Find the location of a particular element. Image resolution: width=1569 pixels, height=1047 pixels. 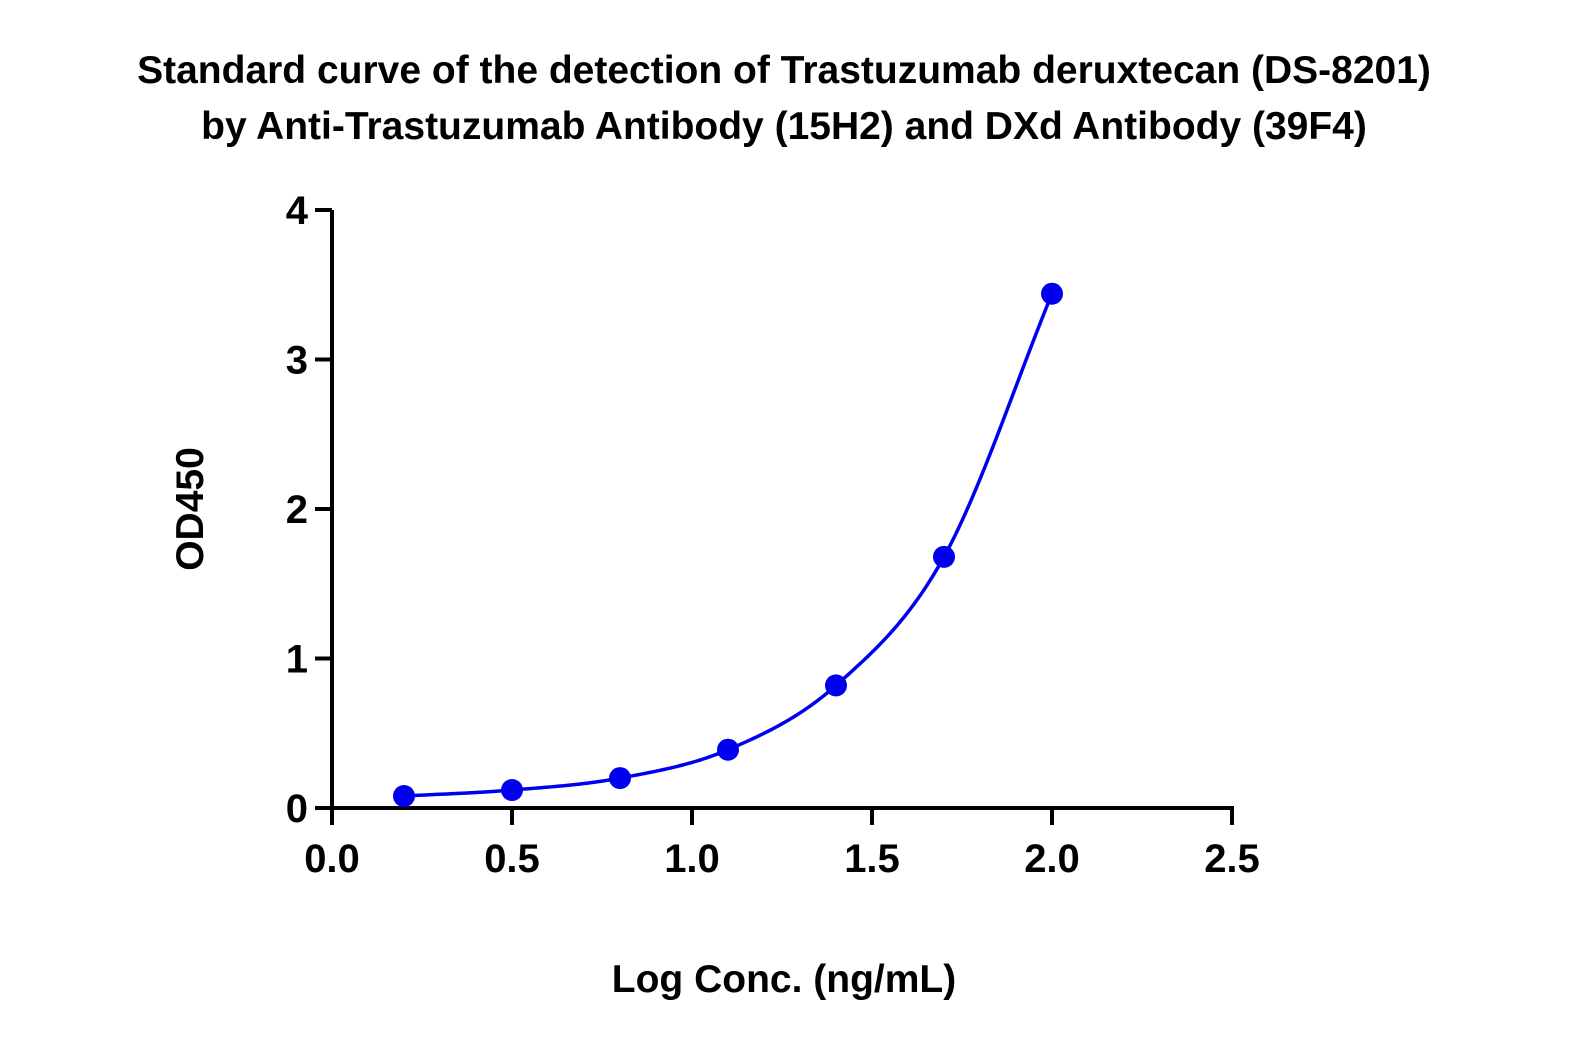

y-tick-label: 3 is located at coordinates (297, 361).